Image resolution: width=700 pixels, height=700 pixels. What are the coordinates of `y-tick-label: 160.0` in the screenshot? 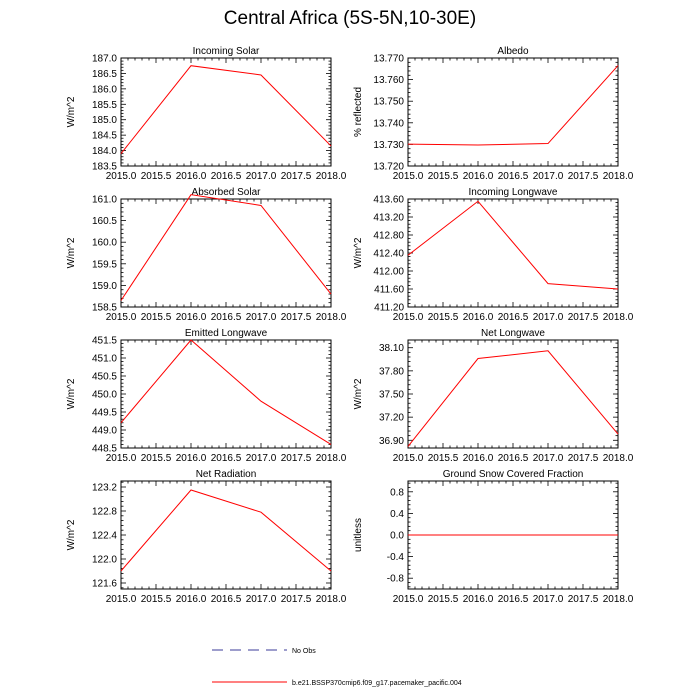 It's located at (104, 243).